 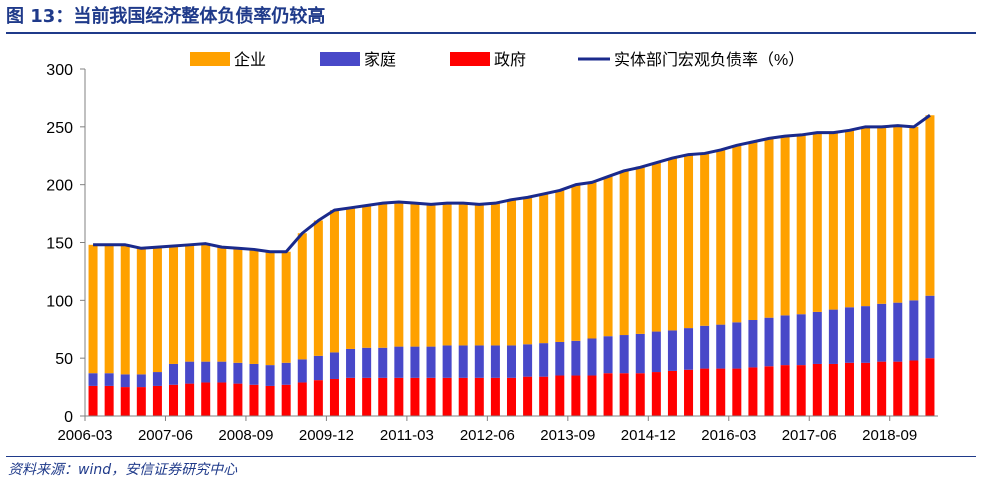 I want to click on footer-rule, so click(x=491, y=456).